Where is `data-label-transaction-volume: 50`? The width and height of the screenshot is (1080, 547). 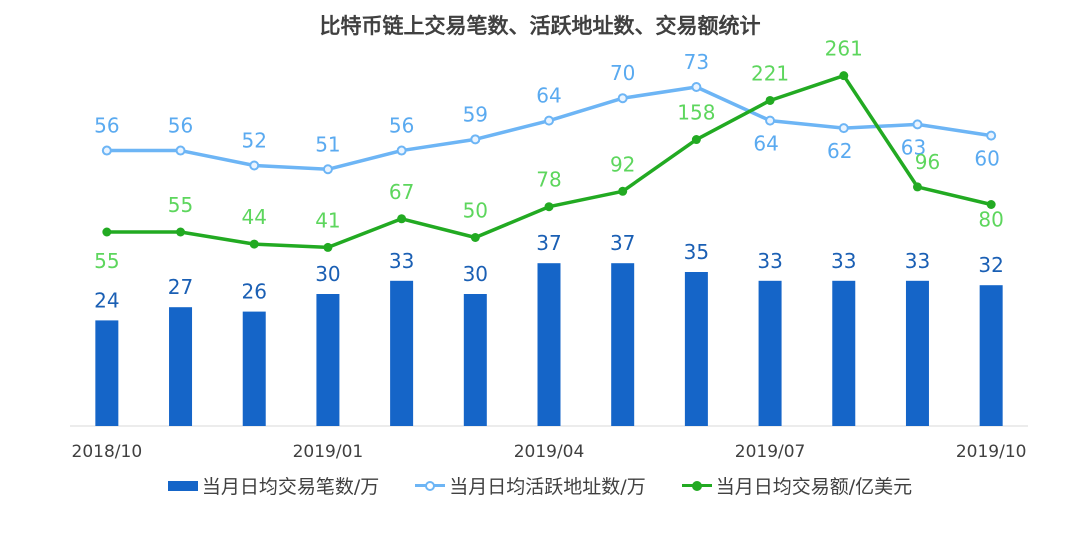 data-label-transaction-volume: 50 is located at coordinates (475, 211).